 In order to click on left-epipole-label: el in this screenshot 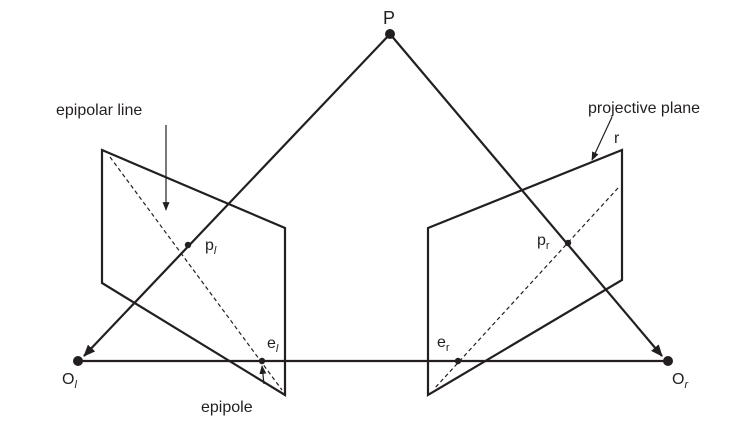, I will do `click(273, 345)`.